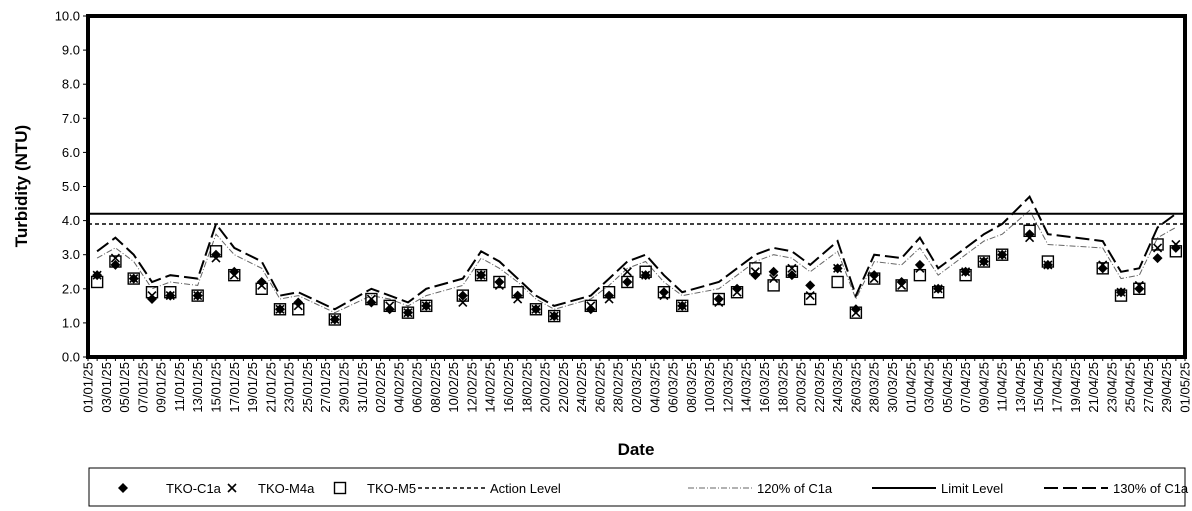  I want to click on legend-box, so click(637, 487).